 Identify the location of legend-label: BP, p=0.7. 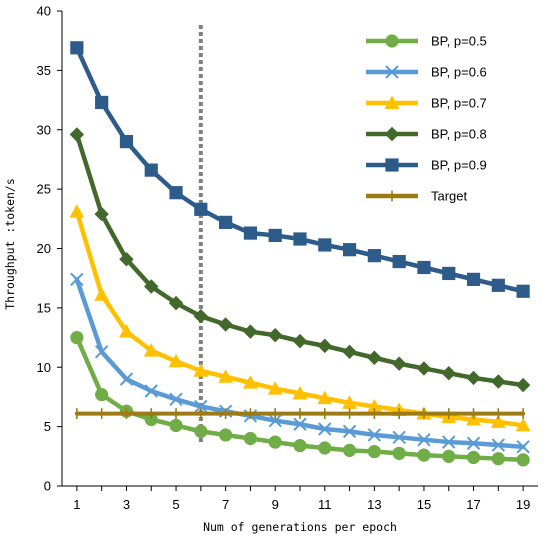
(459, 103).